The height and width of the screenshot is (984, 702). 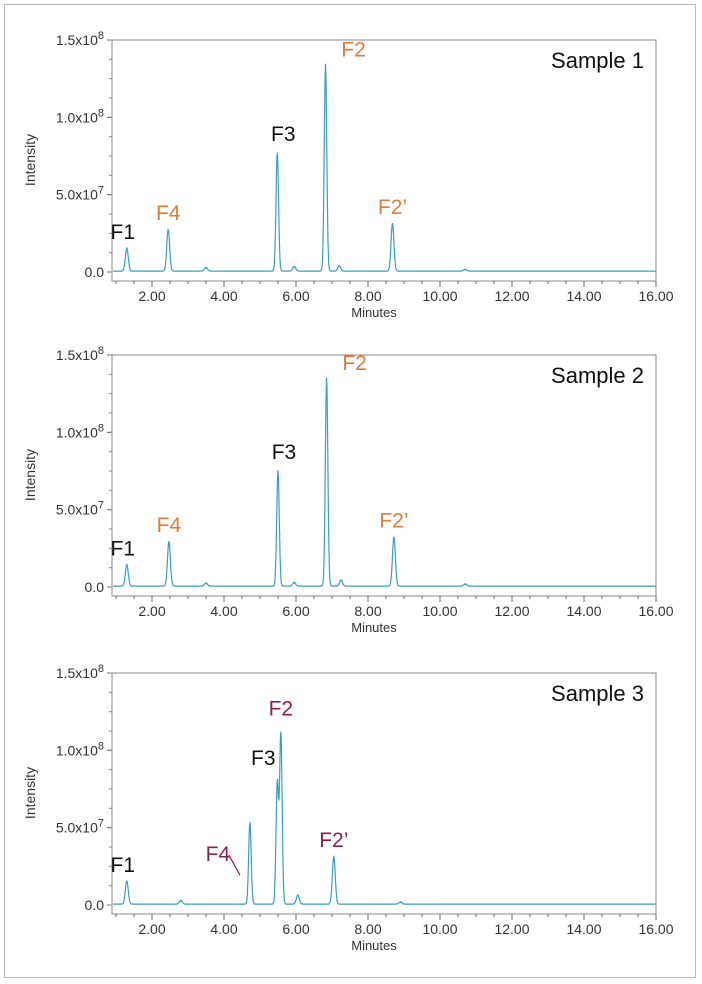 I want to click on sample-title: Sample 1, so click(x=597, y=60).